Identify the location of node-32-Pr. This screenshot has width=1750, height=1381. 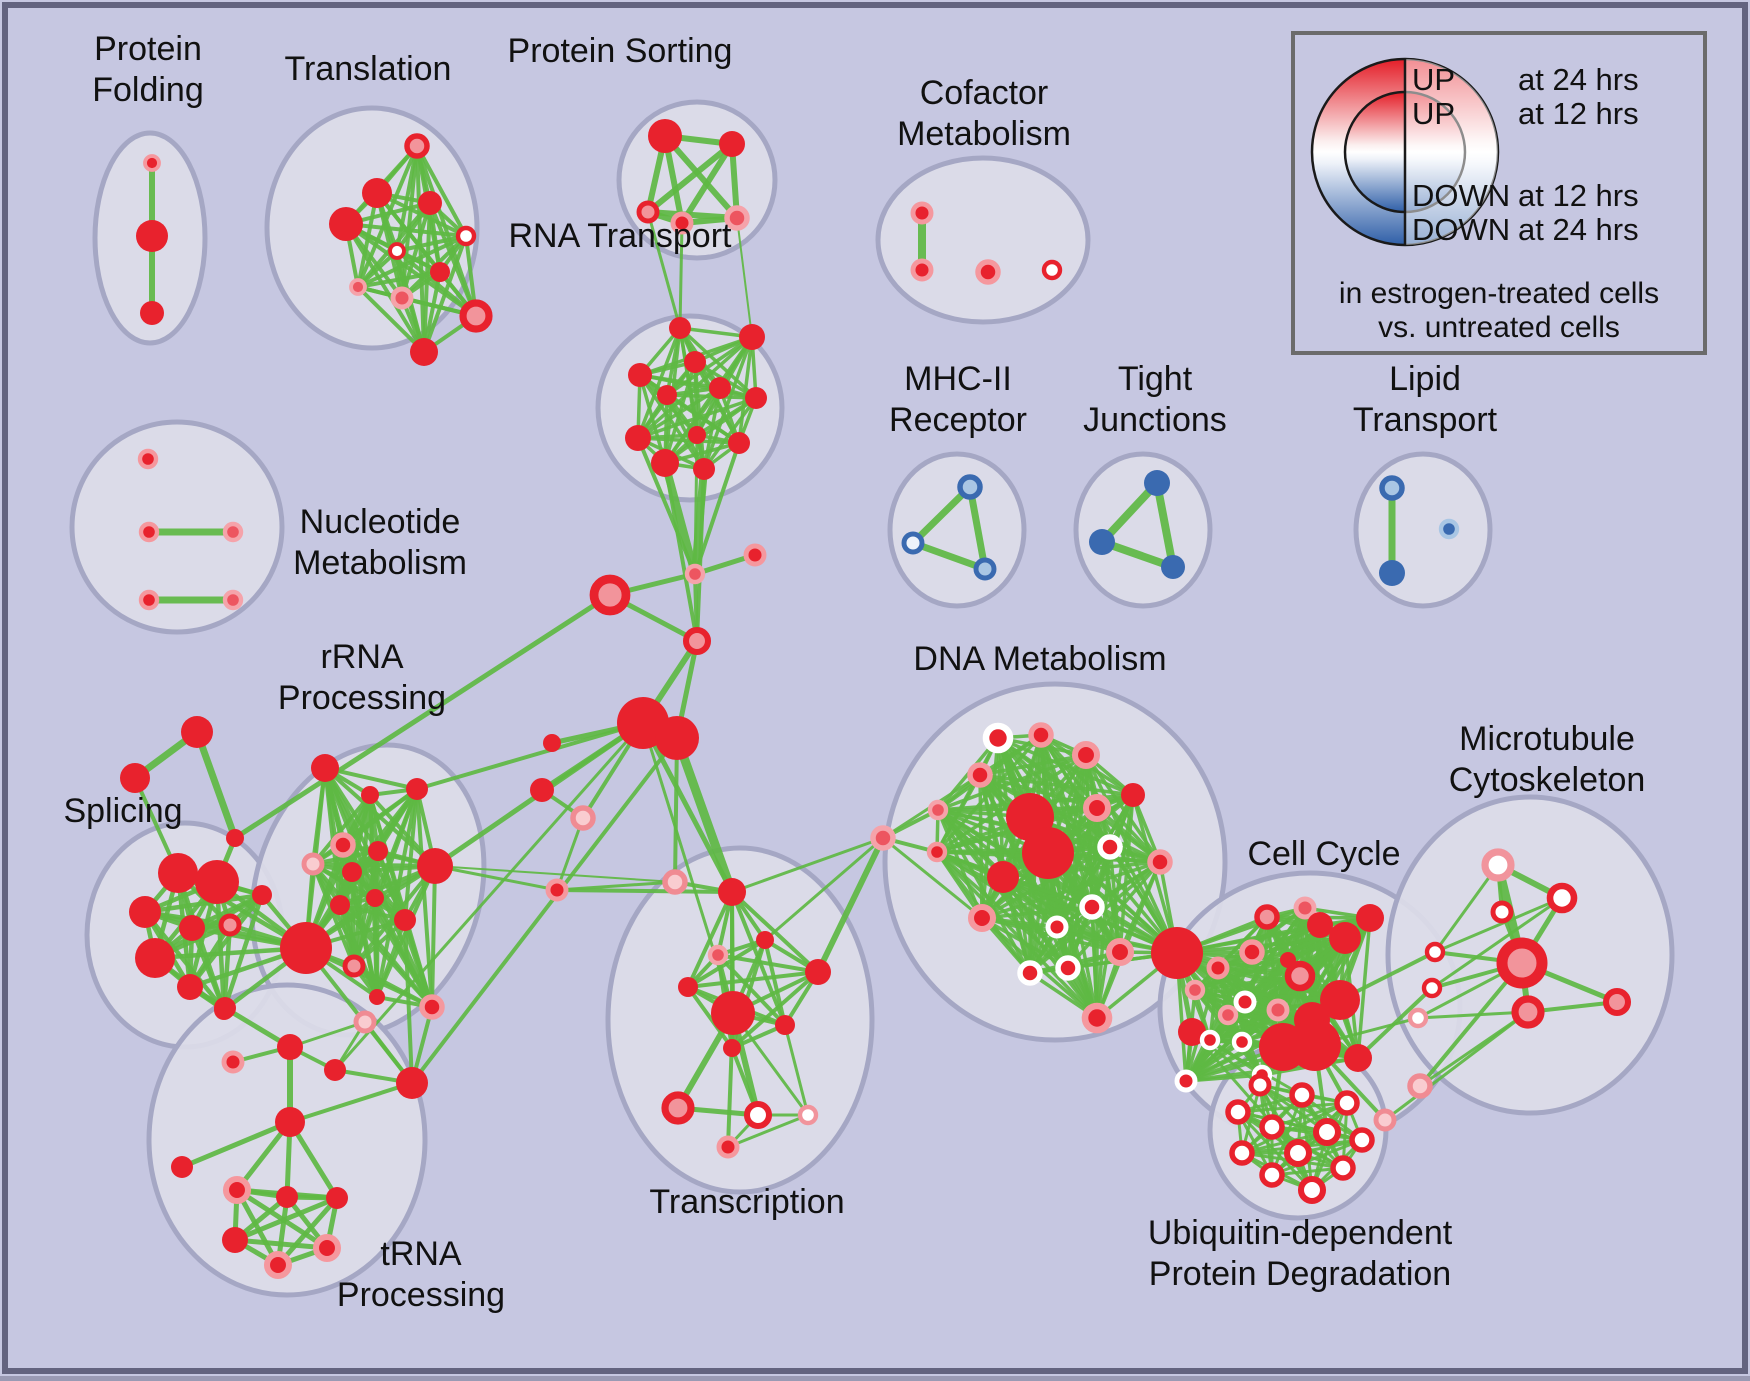
(922, 270).